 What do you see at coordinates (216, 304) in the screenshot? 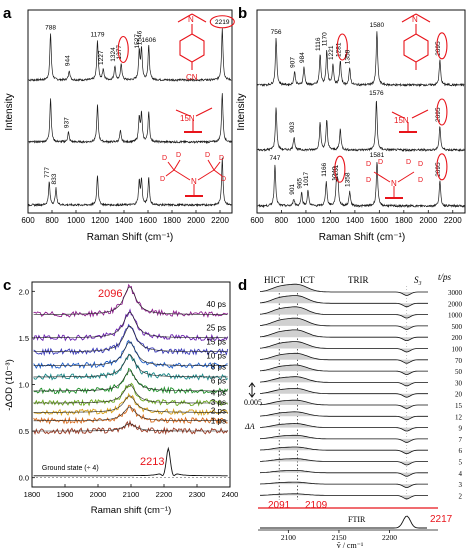
I see `delay-label: 40 ps` at bounding box center [216, 304].